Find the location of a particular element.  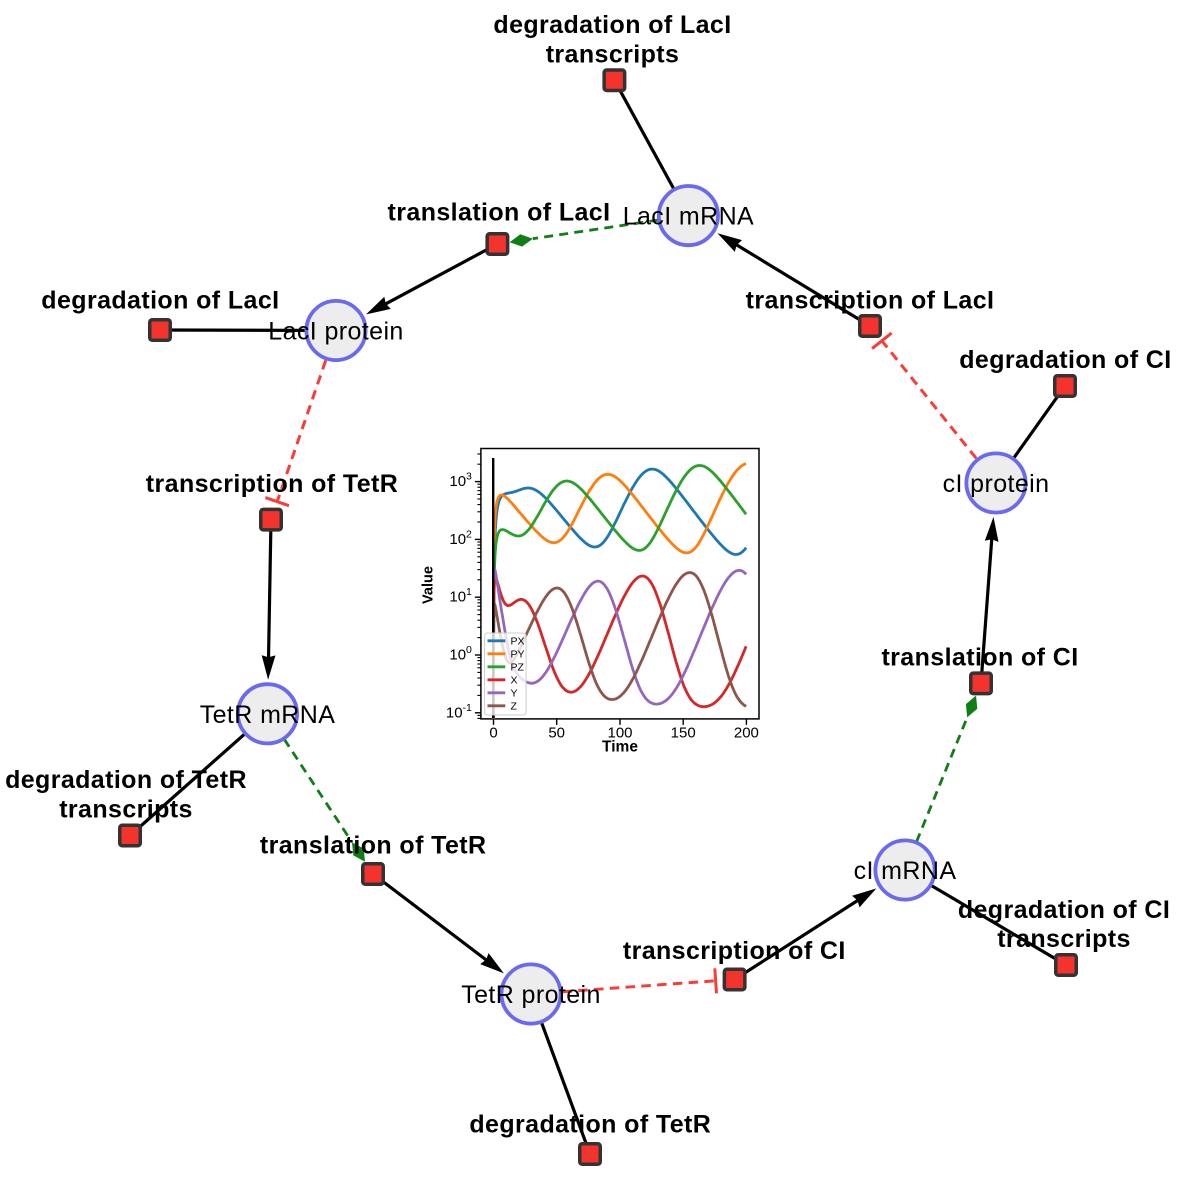

svg-text: TetR protein is located at coordinates (531, 995).